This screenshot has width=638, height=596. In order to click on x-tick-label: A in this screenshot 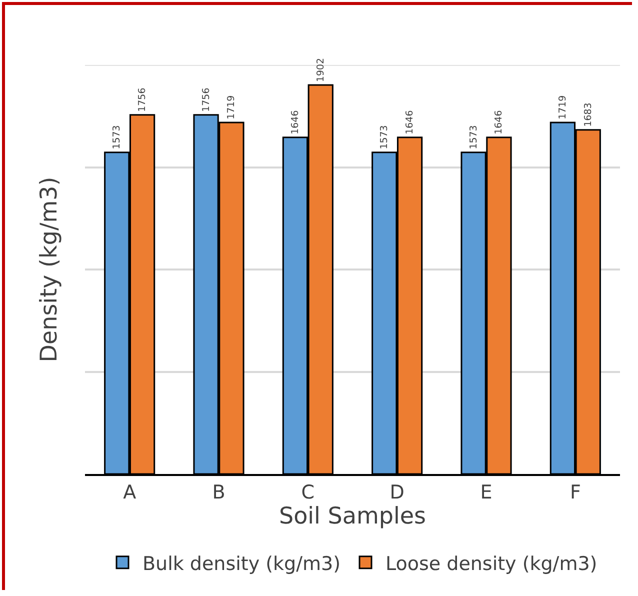, I will do `click(129, 493)`.